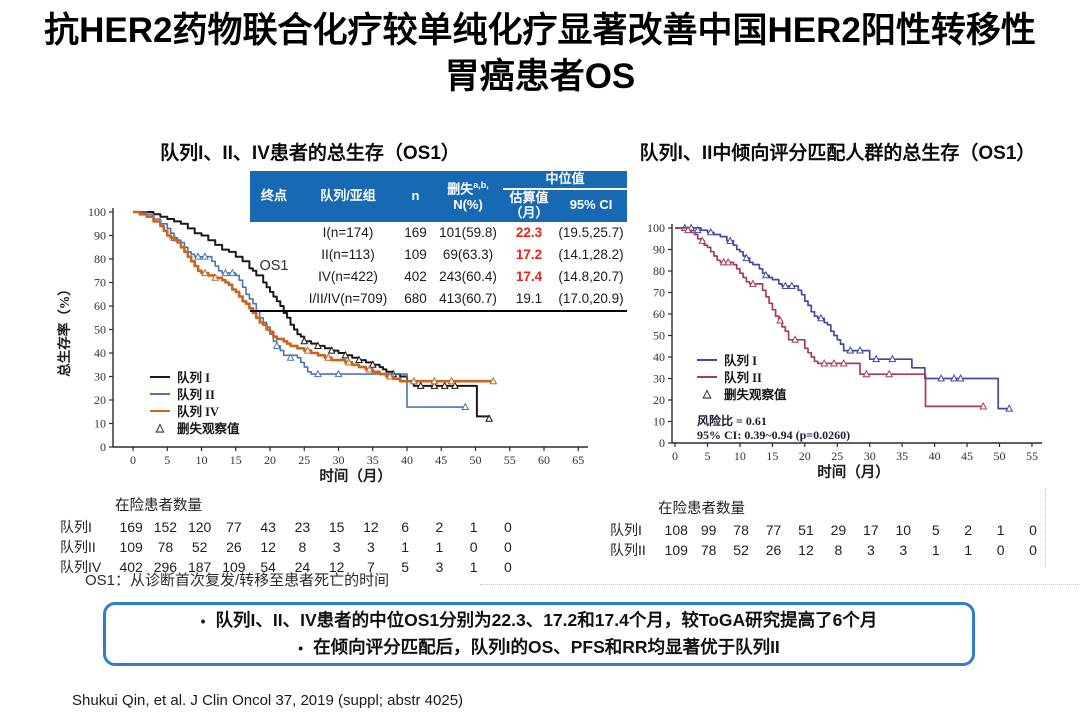 This screenshot has height=721, width=1080. What do you see at coordinates (415, 276) in the screenshot?
I see `cell-n: 402` at bounding box center [415, 276].